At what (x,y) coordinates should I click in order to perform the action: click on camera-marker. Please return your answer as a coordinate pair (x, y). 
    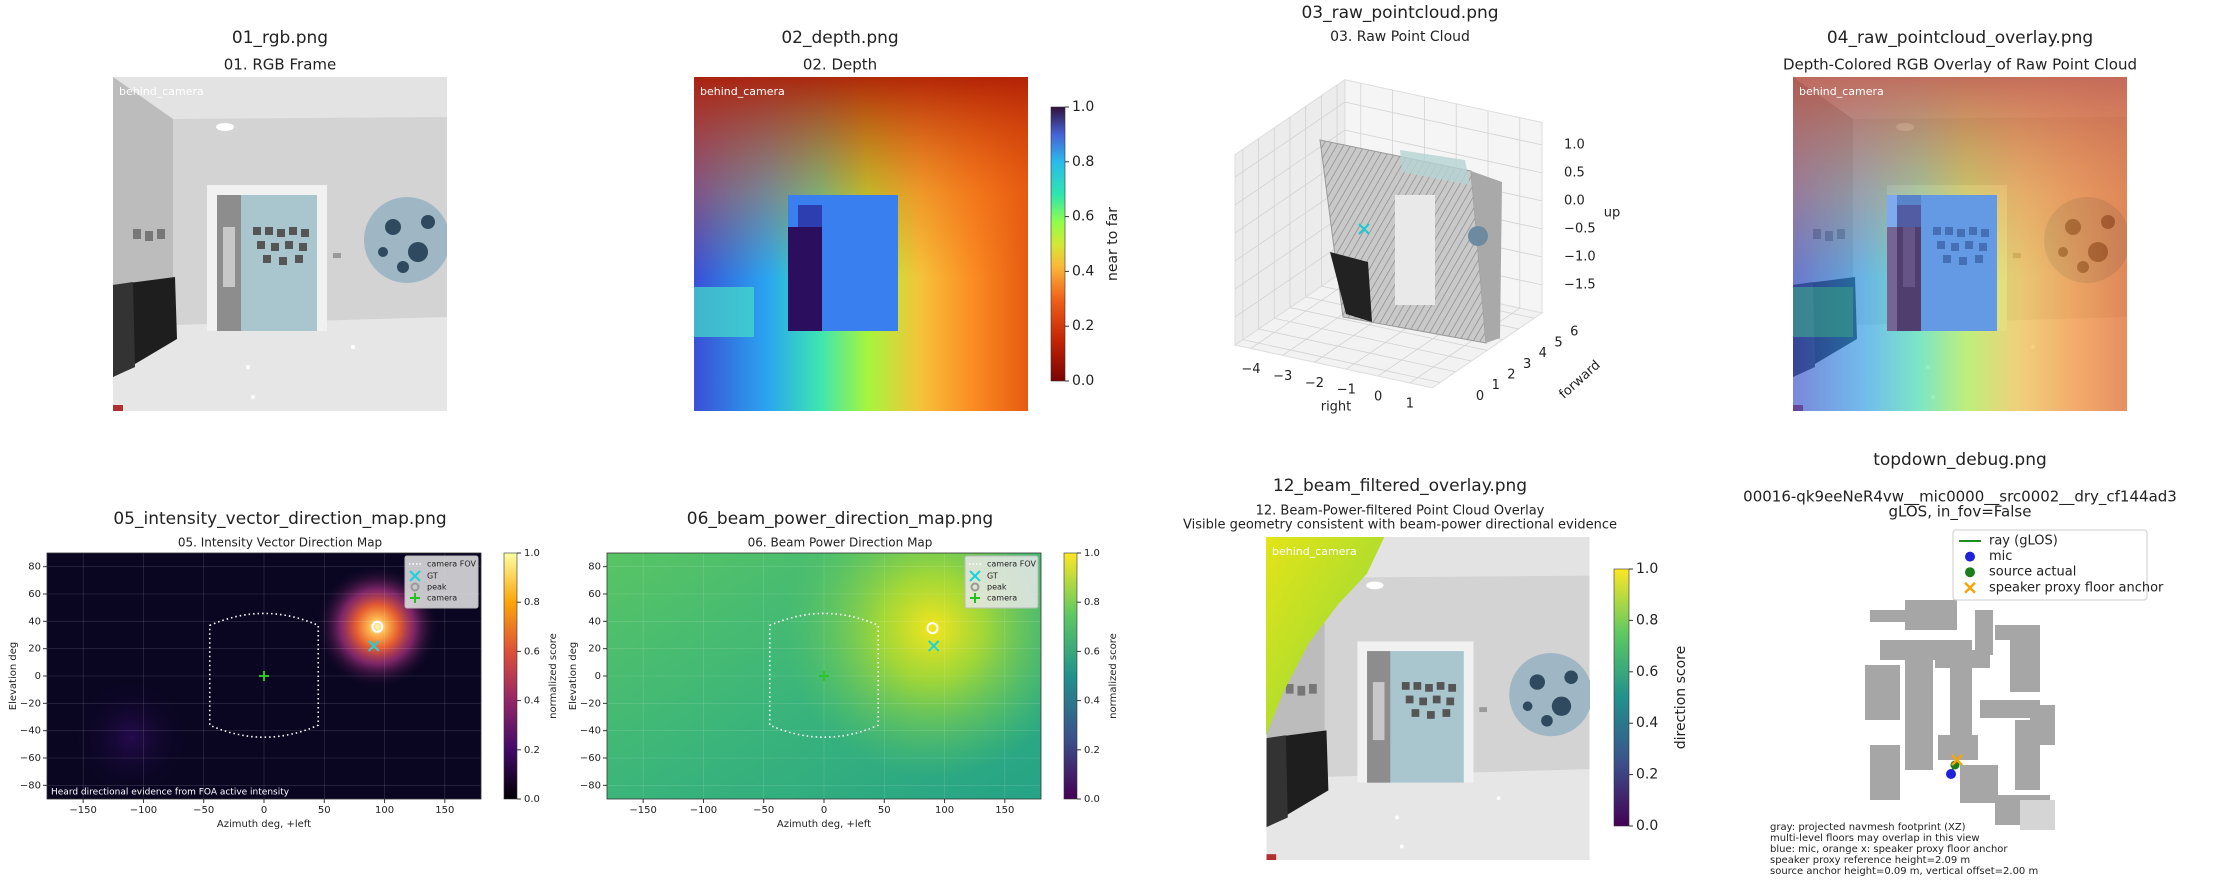
    Looking at the image, I should click on (264, 676).